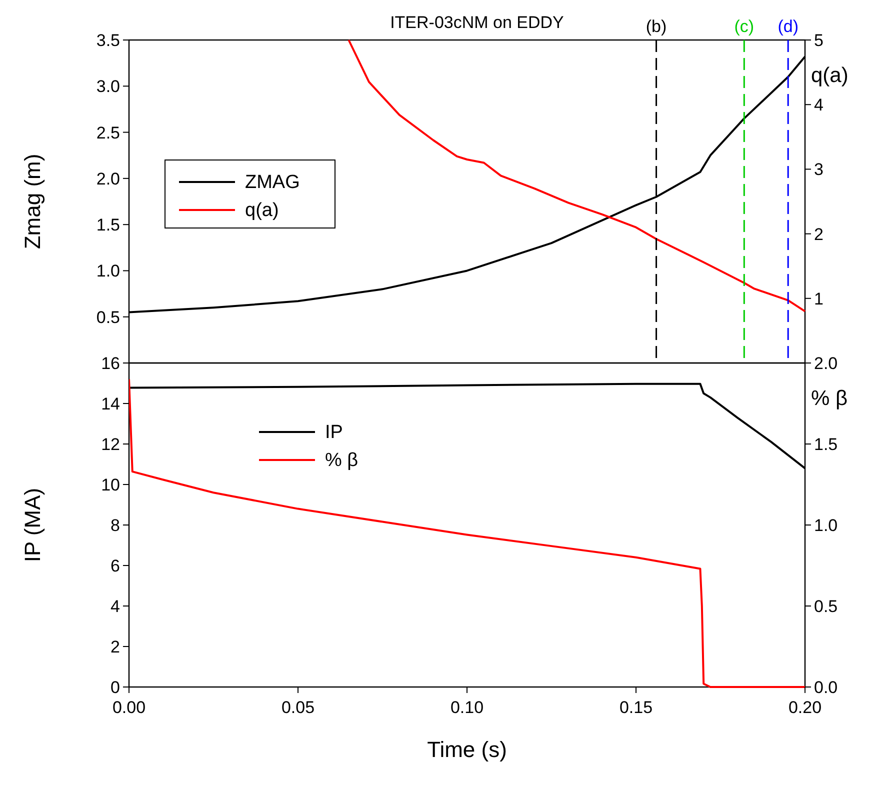 The width and height of the screenshot is (895, 799). Describe the element at coordinates (477, 22) in the screenshot. I see `chart-title: ITER-03cNM on EDDY` at that location.